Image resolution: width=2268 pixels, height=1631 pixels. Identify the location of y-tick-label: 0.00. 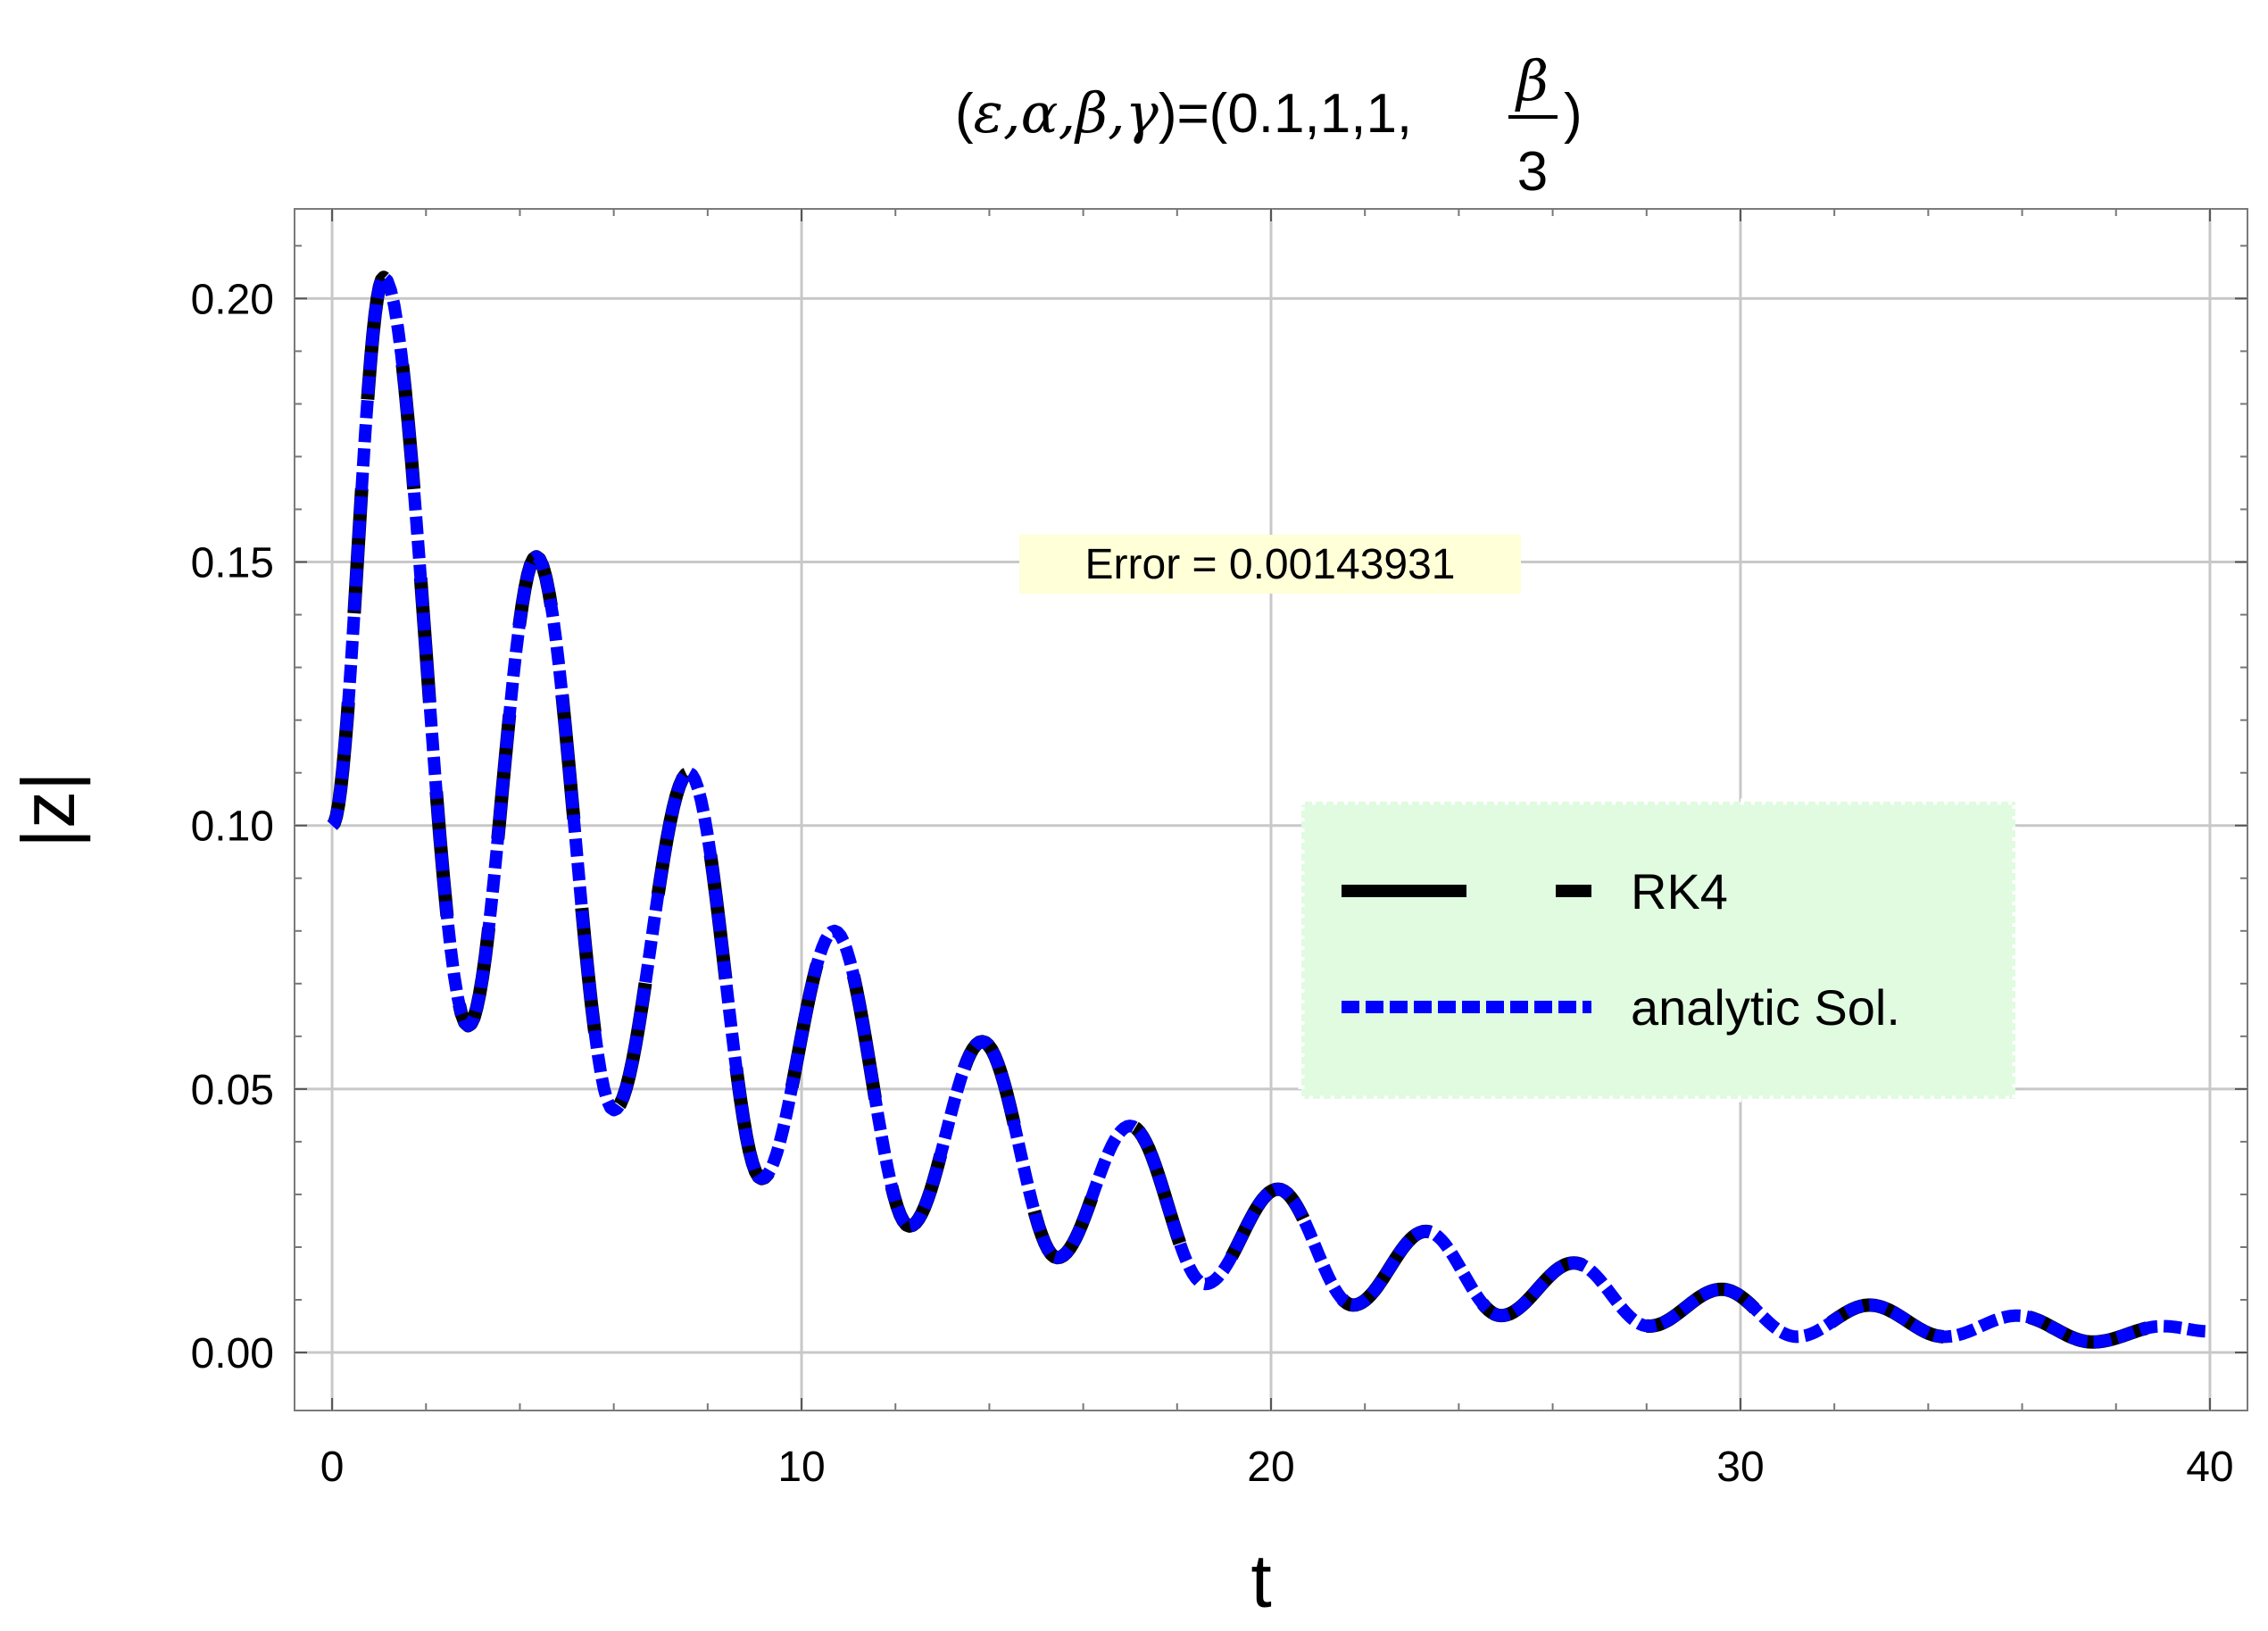
(233, 1353).